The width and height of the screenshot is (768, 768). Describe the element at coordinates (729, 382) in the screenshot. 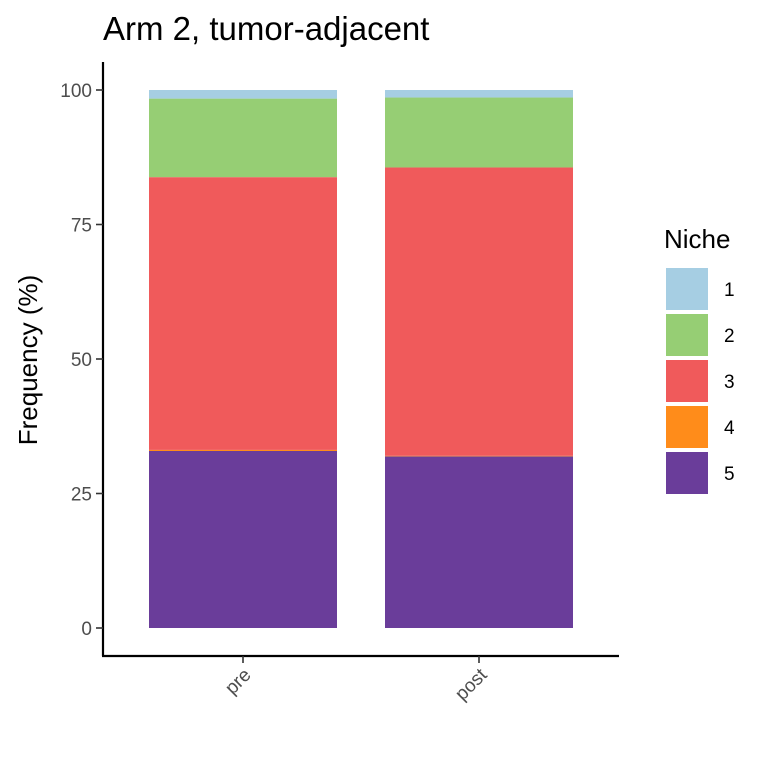

I see `legend-label-niche-3: 3` at that location.